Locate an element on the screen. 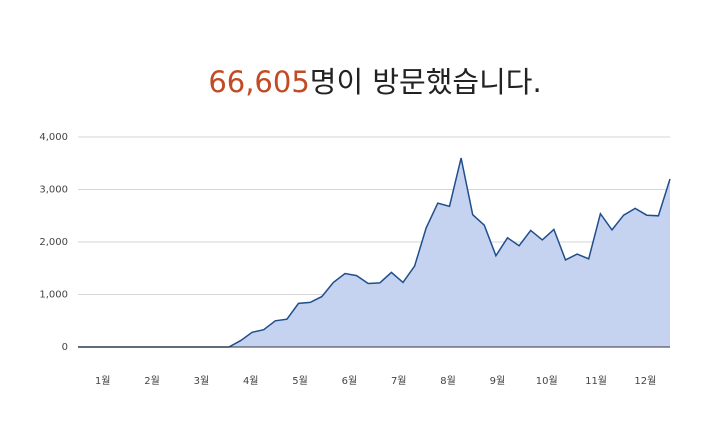 The width and height of the screenshot is (720, 436). x-tick-label: 7월 is located at coordinates (399, 381).